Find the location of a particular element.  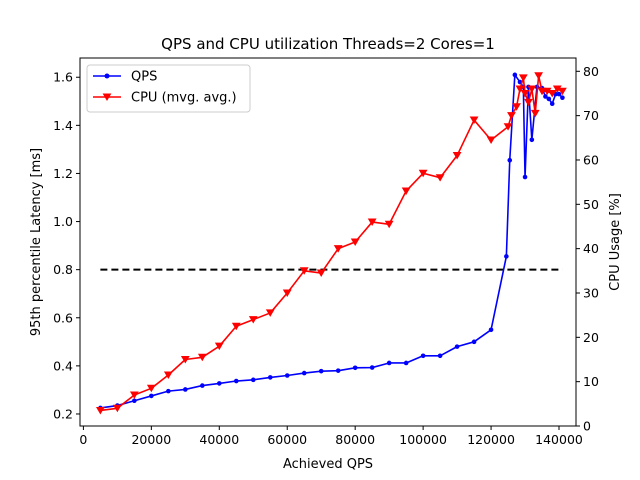

y-tick-label-right: 50 is located at coordinates (591, 204).